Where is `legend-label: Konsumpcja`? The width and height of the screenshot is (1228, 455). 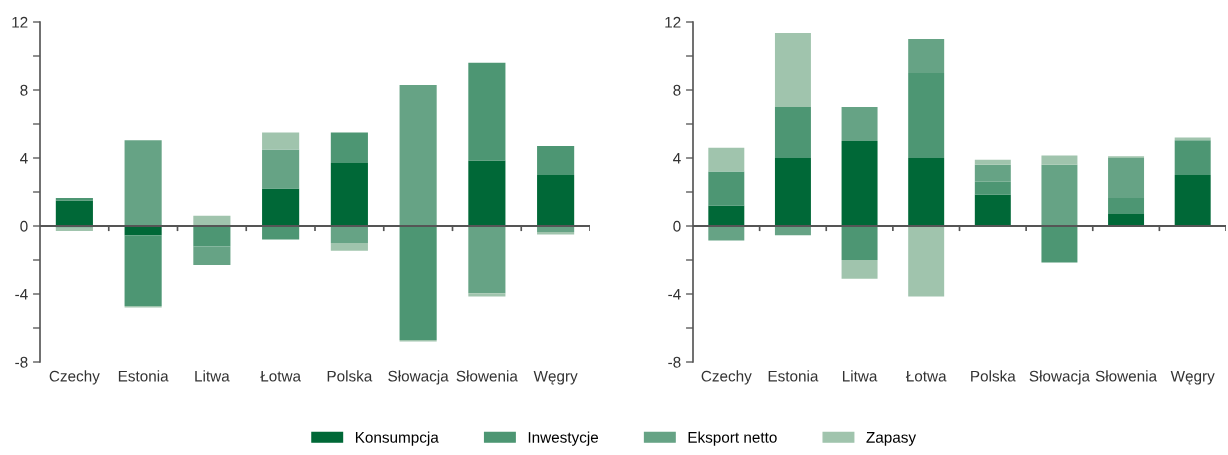 legend-label: Konsumpcja is located at coordinates (397, 438).